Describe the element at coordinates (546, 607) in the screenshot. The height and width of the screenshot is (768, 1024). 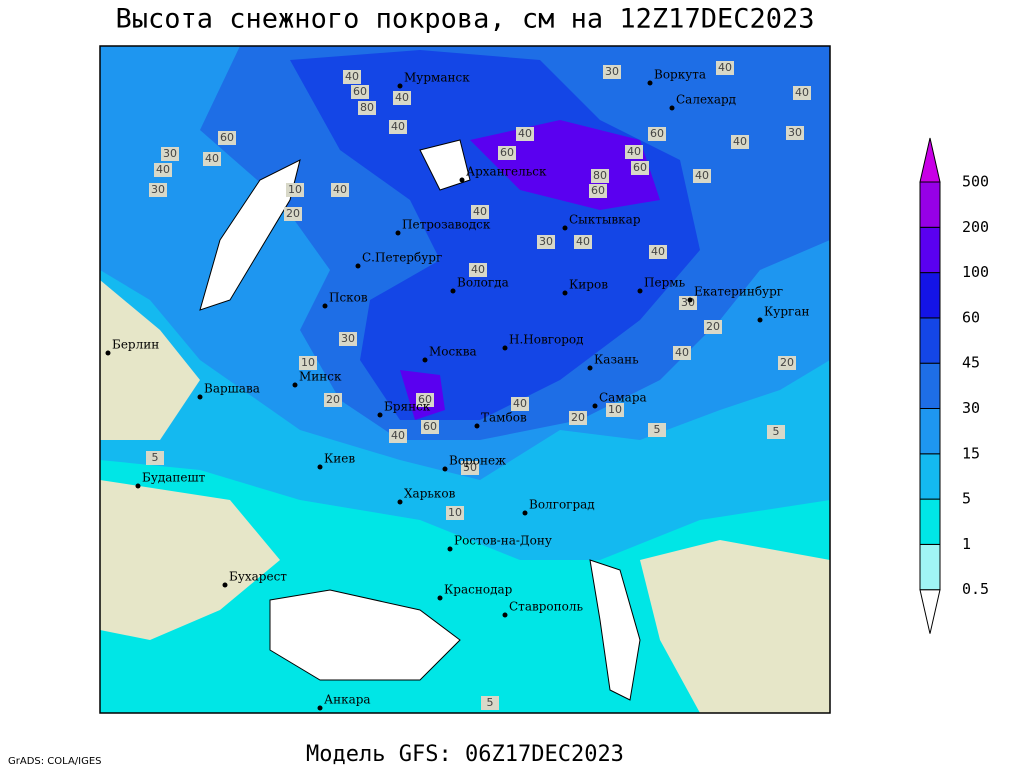
I see `city-label: Ставрополь` at that location.